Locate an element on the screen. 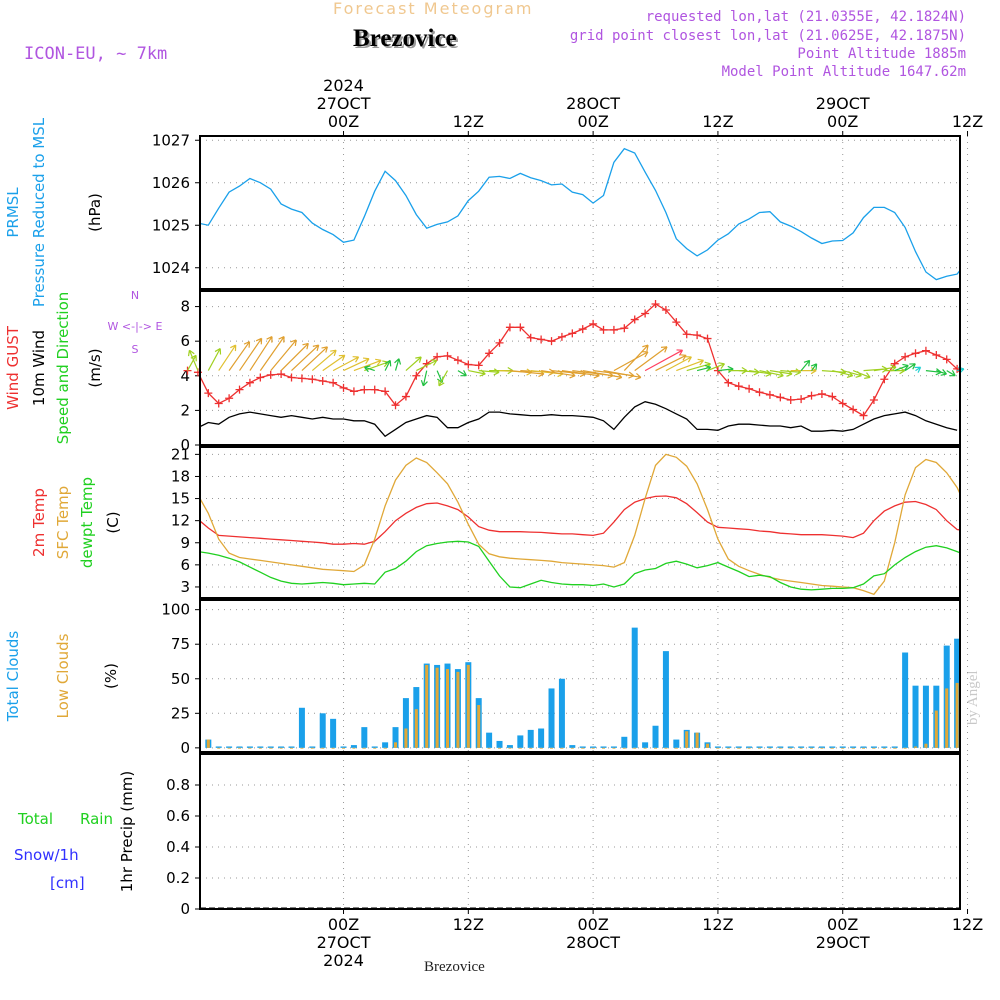 Image resolution: width=1000 pixels, height=1000 pixels. y-tick-label: 0.8 is located at coordinates (178, 785).